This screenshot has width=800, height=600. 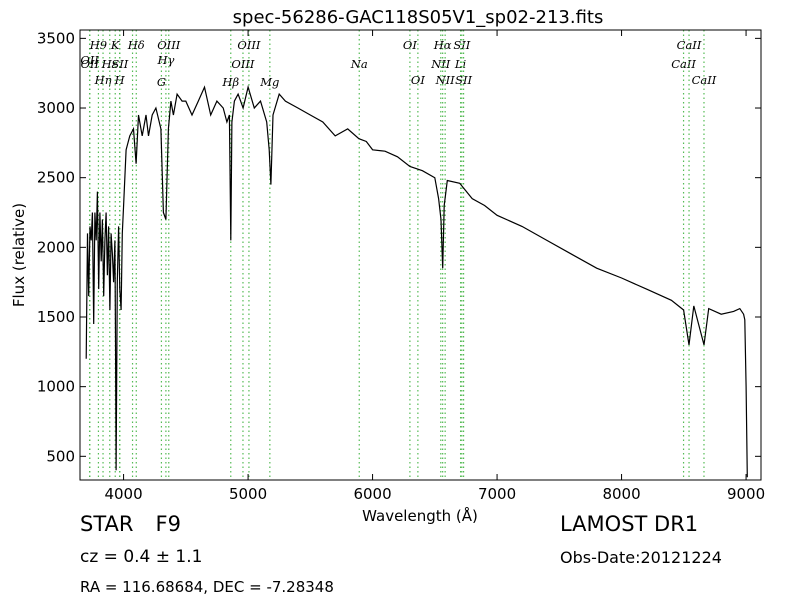 I want to click on marker-label-5: K, so click(x=115, y=45).